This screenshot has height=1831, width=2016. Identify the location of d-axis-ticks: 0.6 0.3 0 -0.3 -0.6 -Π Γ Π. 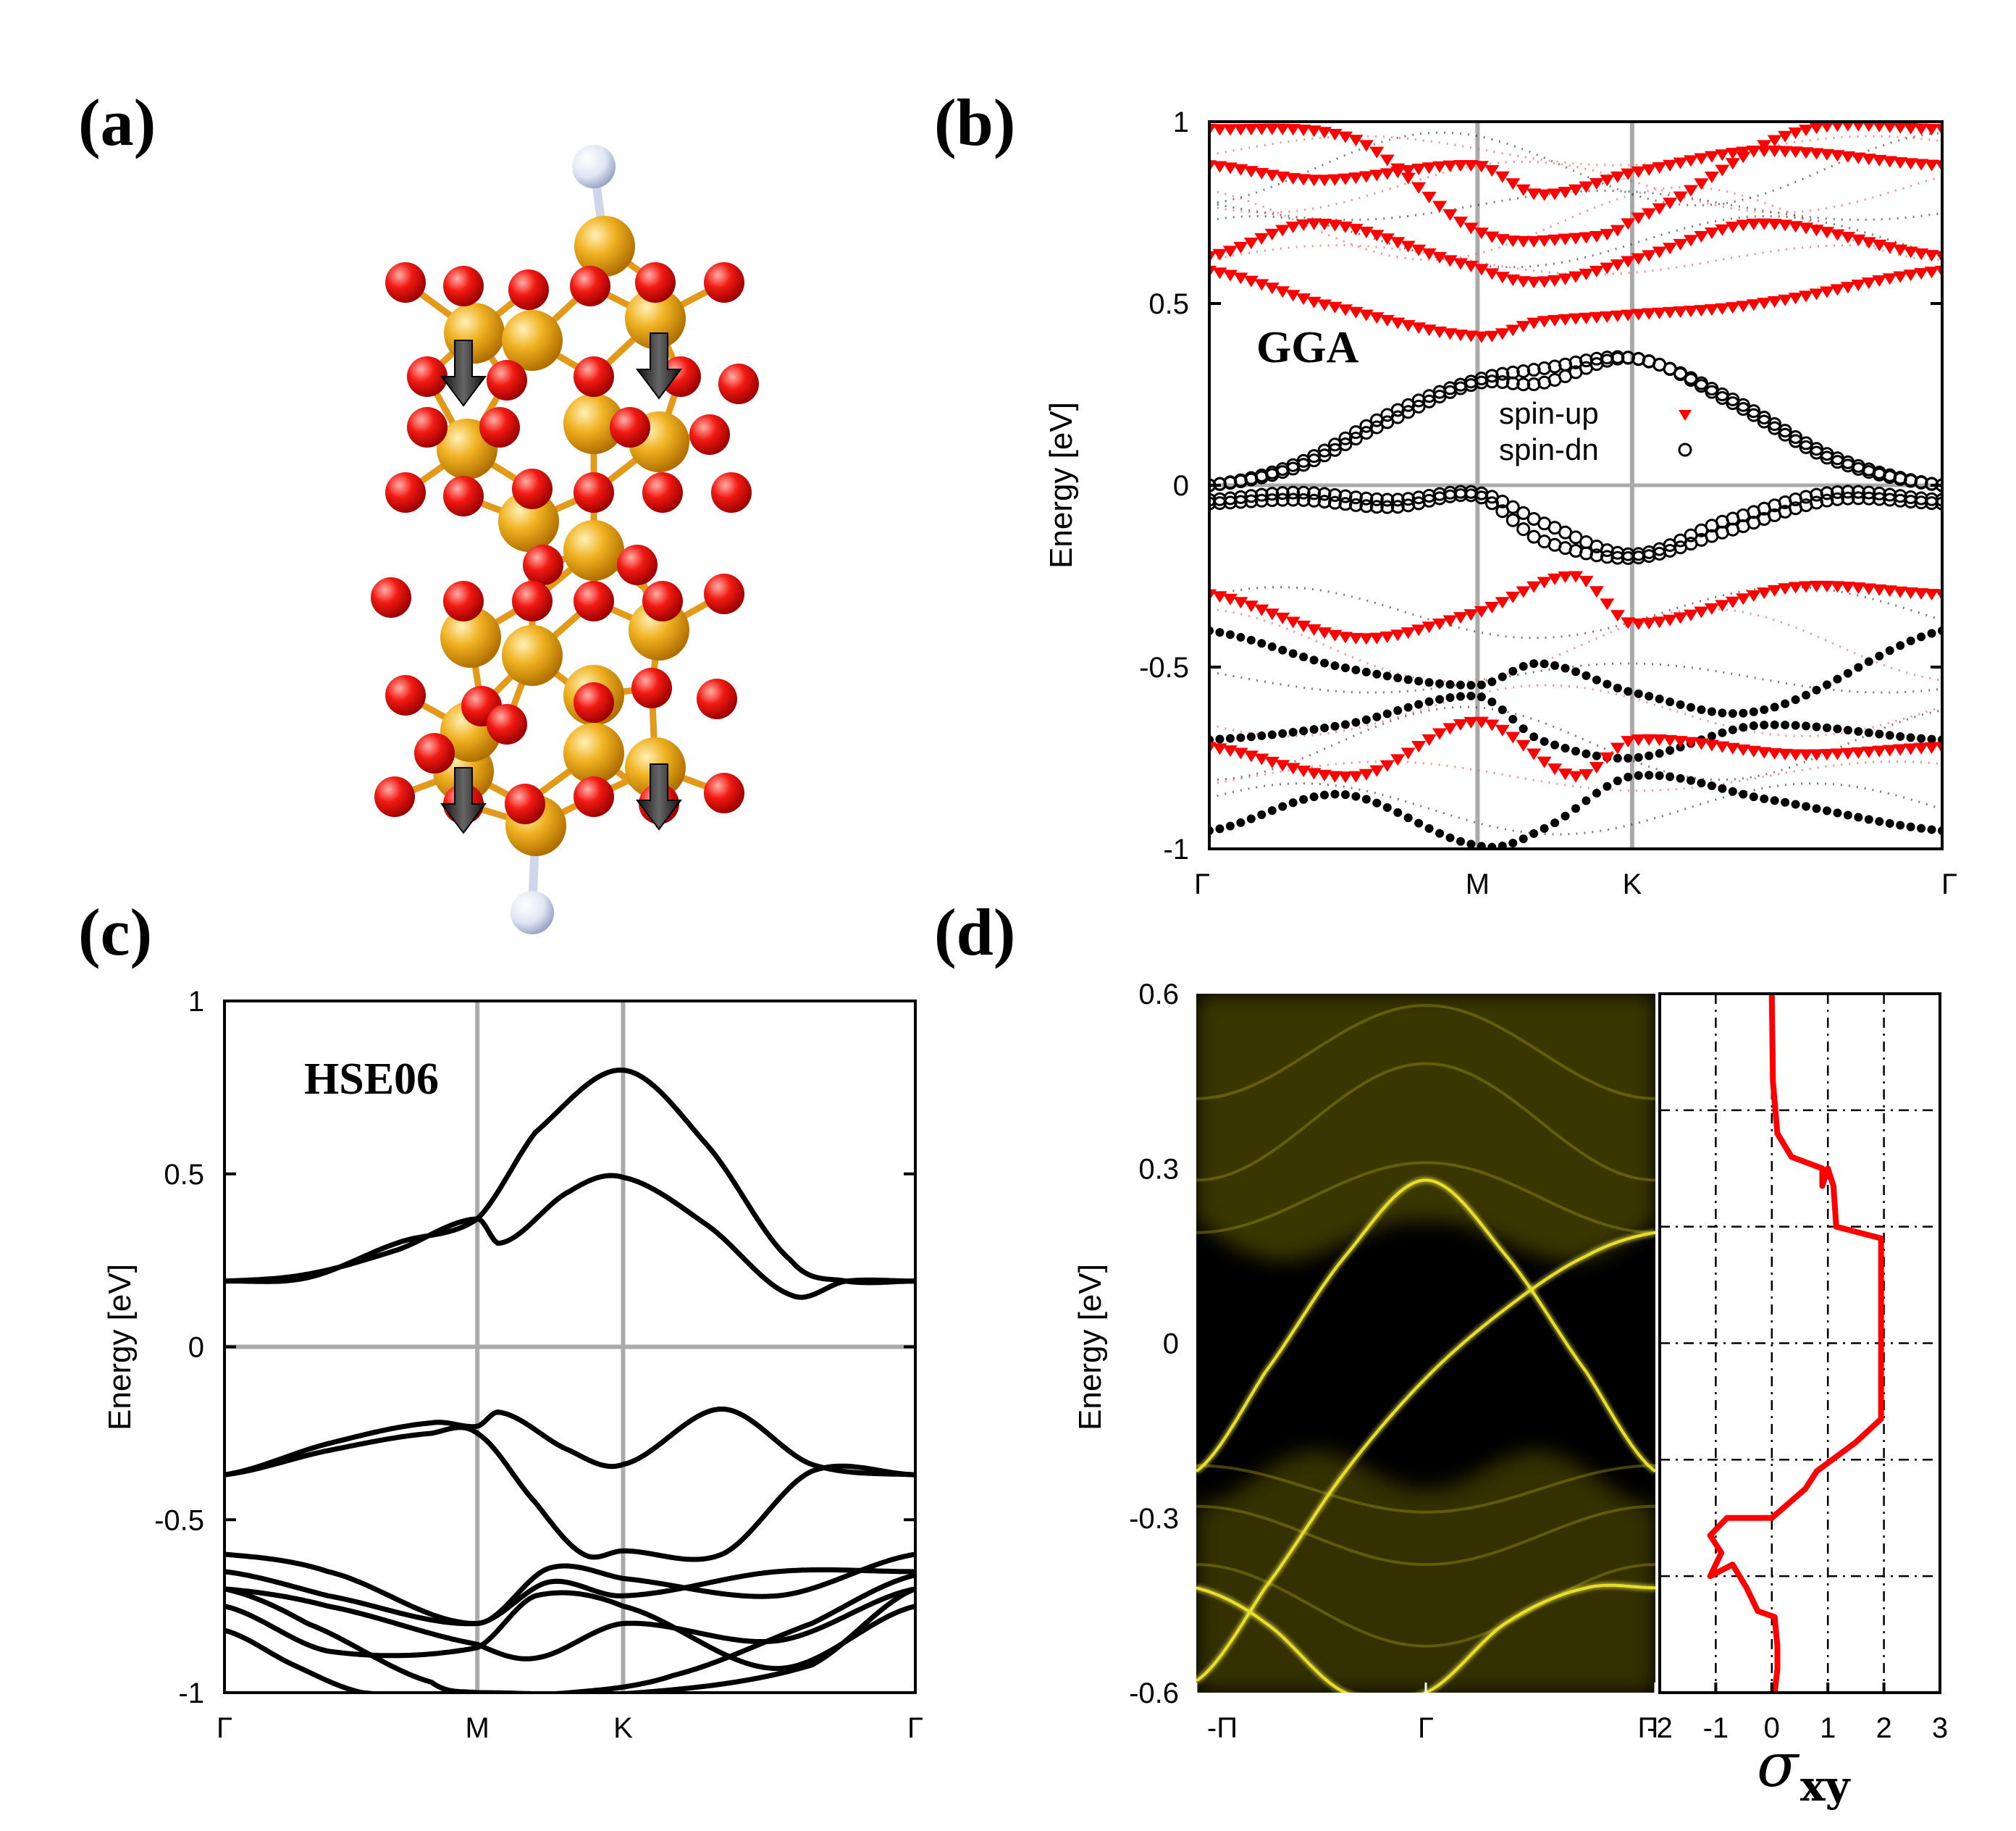
(1393, 1361).